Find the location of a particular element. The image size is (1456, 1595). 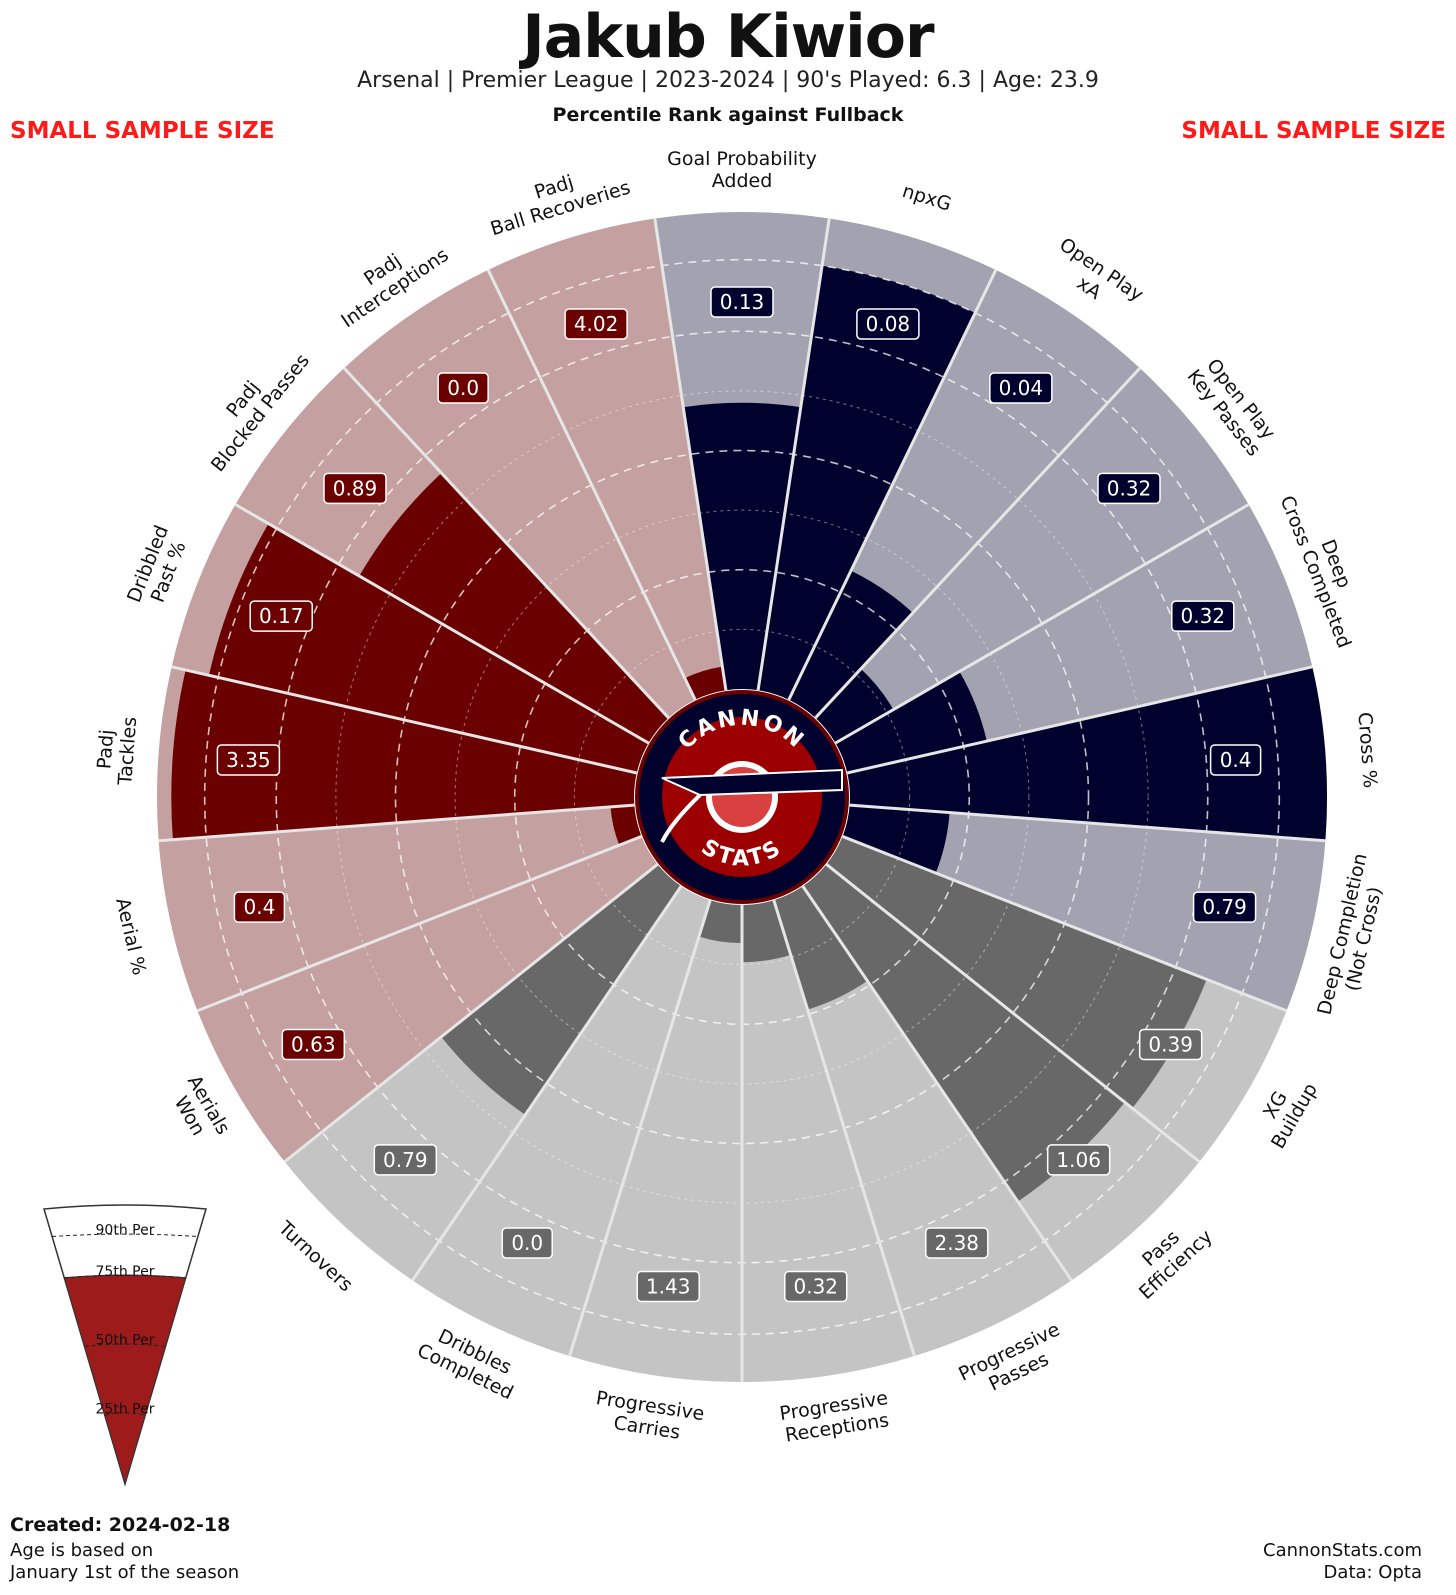

stat-label-5: Cross % is located at coordinates (1367, 750).